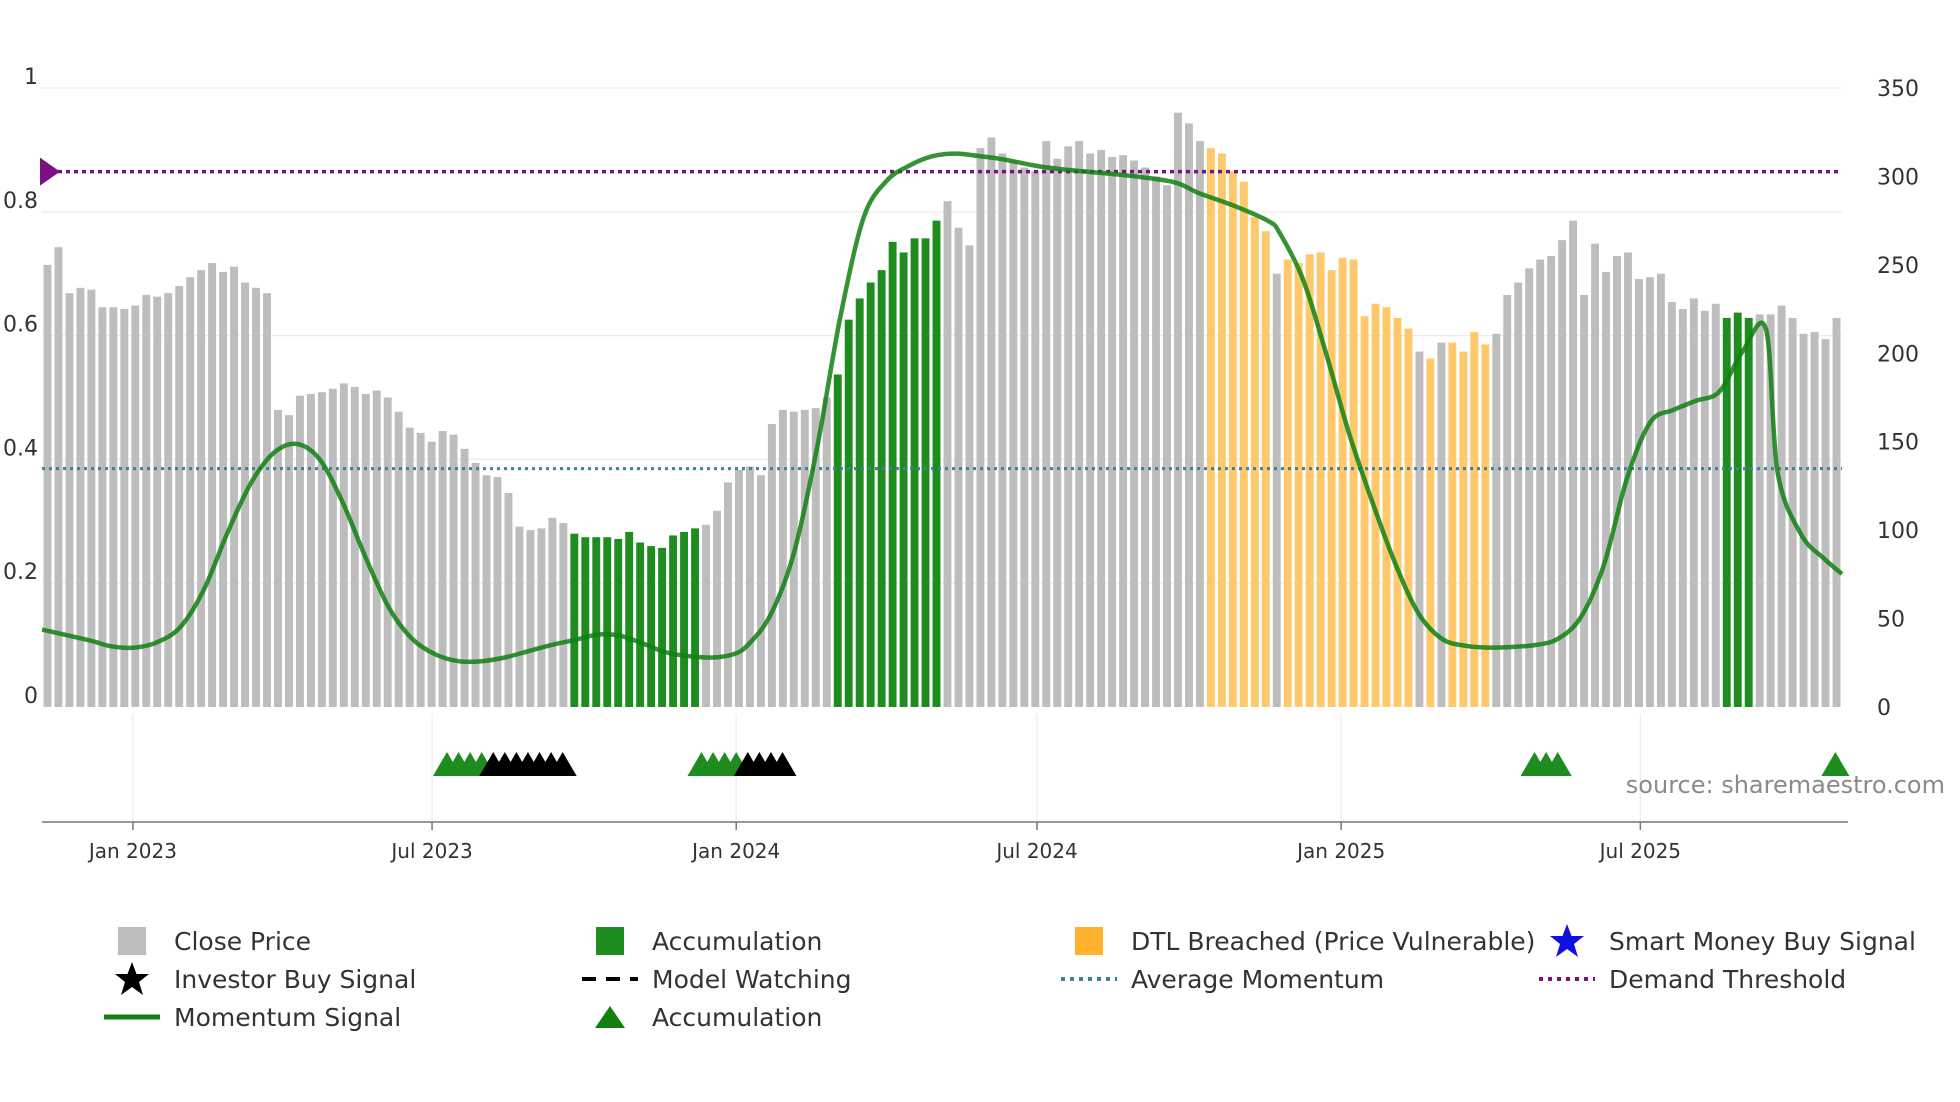 The width and height of the screenshot is (1960, 1102). I want to click on legend-item-demand: Demand Threshold, so click(1690, 979).